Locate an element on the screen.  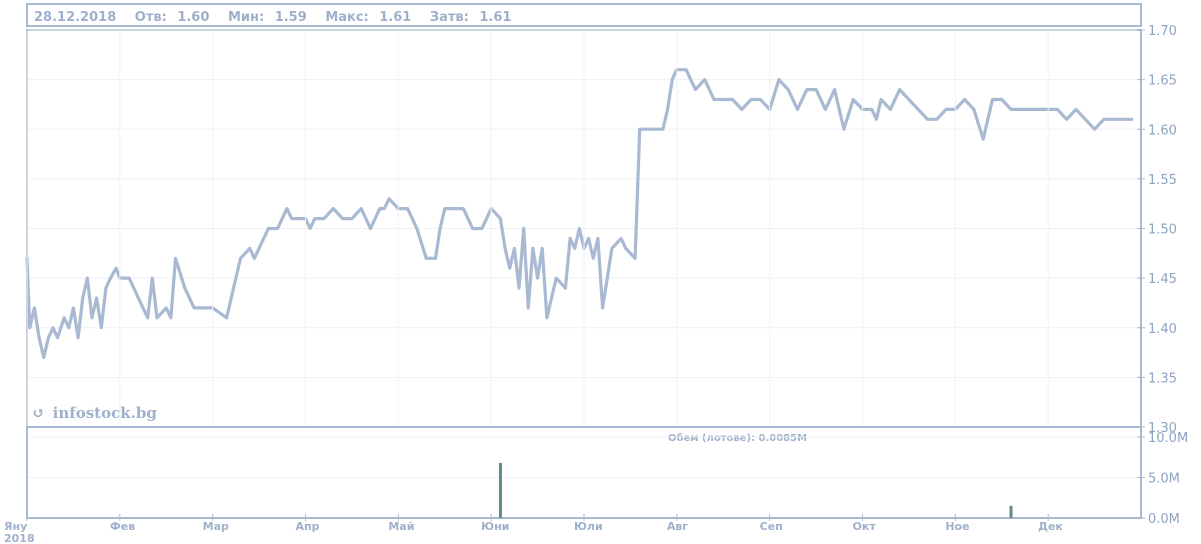
price-y-tick-label: 1.50 is located at coordinates (1162, 230).